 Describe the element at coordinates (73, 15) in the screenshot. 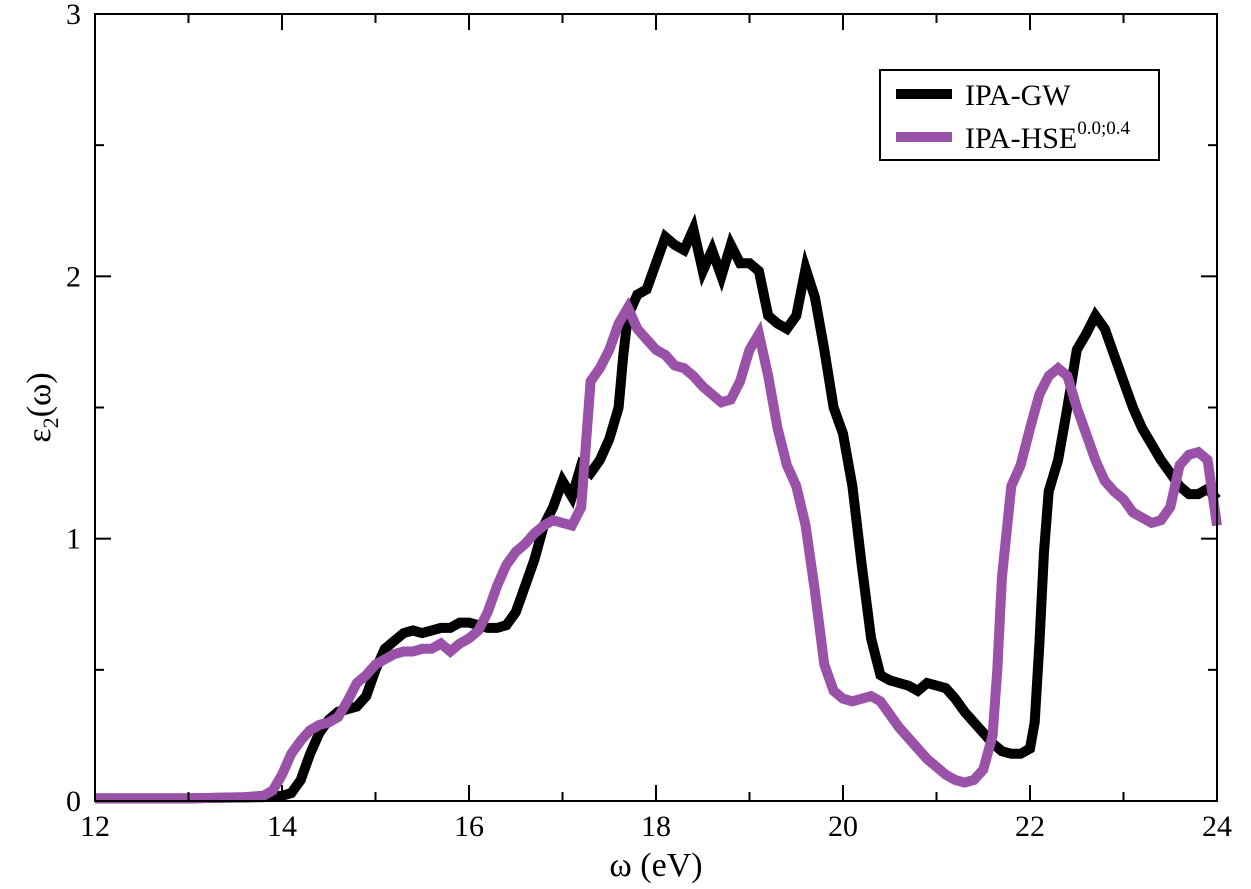

I see `y-tick-label: 3` at that location.